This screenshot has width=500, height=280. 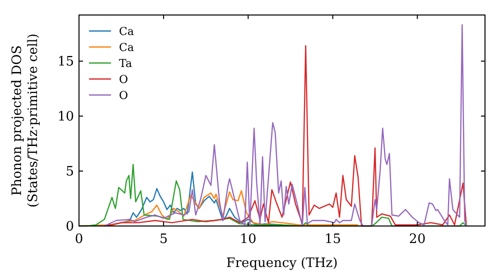 I want to click on y-tick-label: 5, so click(x=70, y=172).